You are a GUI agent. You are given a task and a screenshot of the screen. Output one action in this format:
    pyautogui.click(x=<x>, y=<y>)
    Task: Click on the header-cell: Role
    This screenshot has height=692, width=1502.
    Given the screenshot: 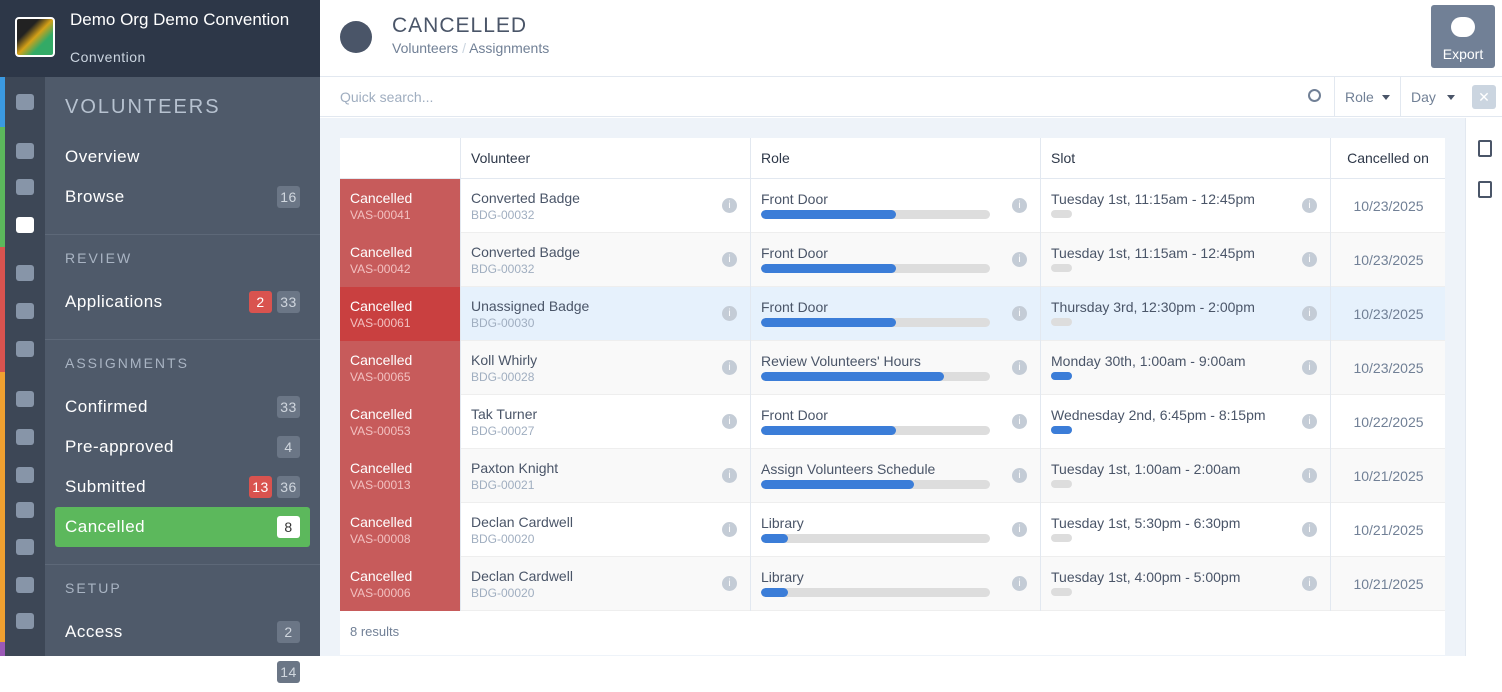 What is the action you would take?
    pyautogui.click(x=895, y=158)
    